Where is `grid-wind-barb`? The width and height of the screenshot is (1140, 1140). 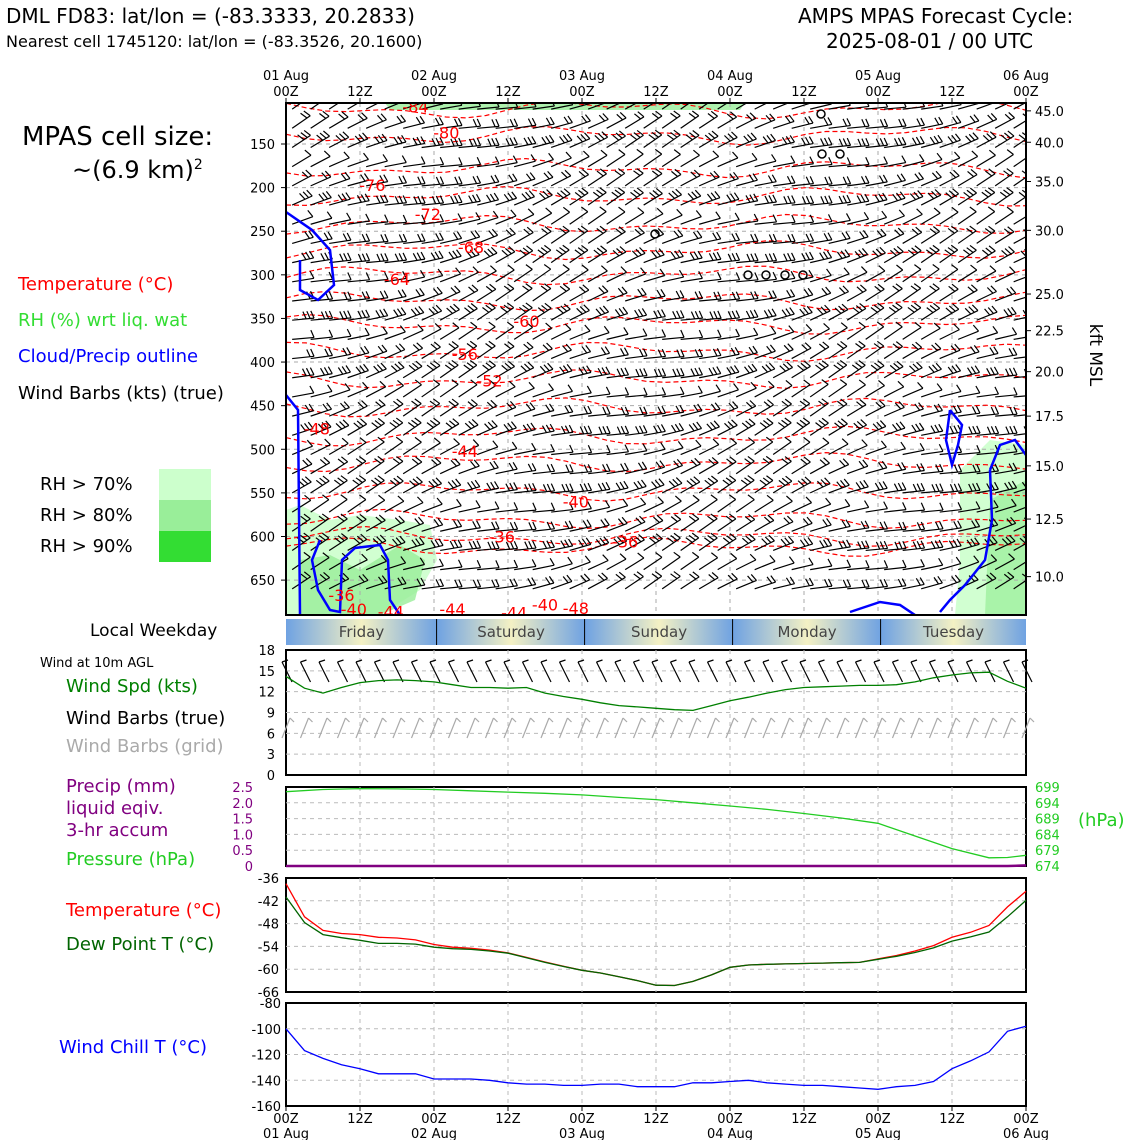 grid-wind-barb is located at coordinates (952, 728).